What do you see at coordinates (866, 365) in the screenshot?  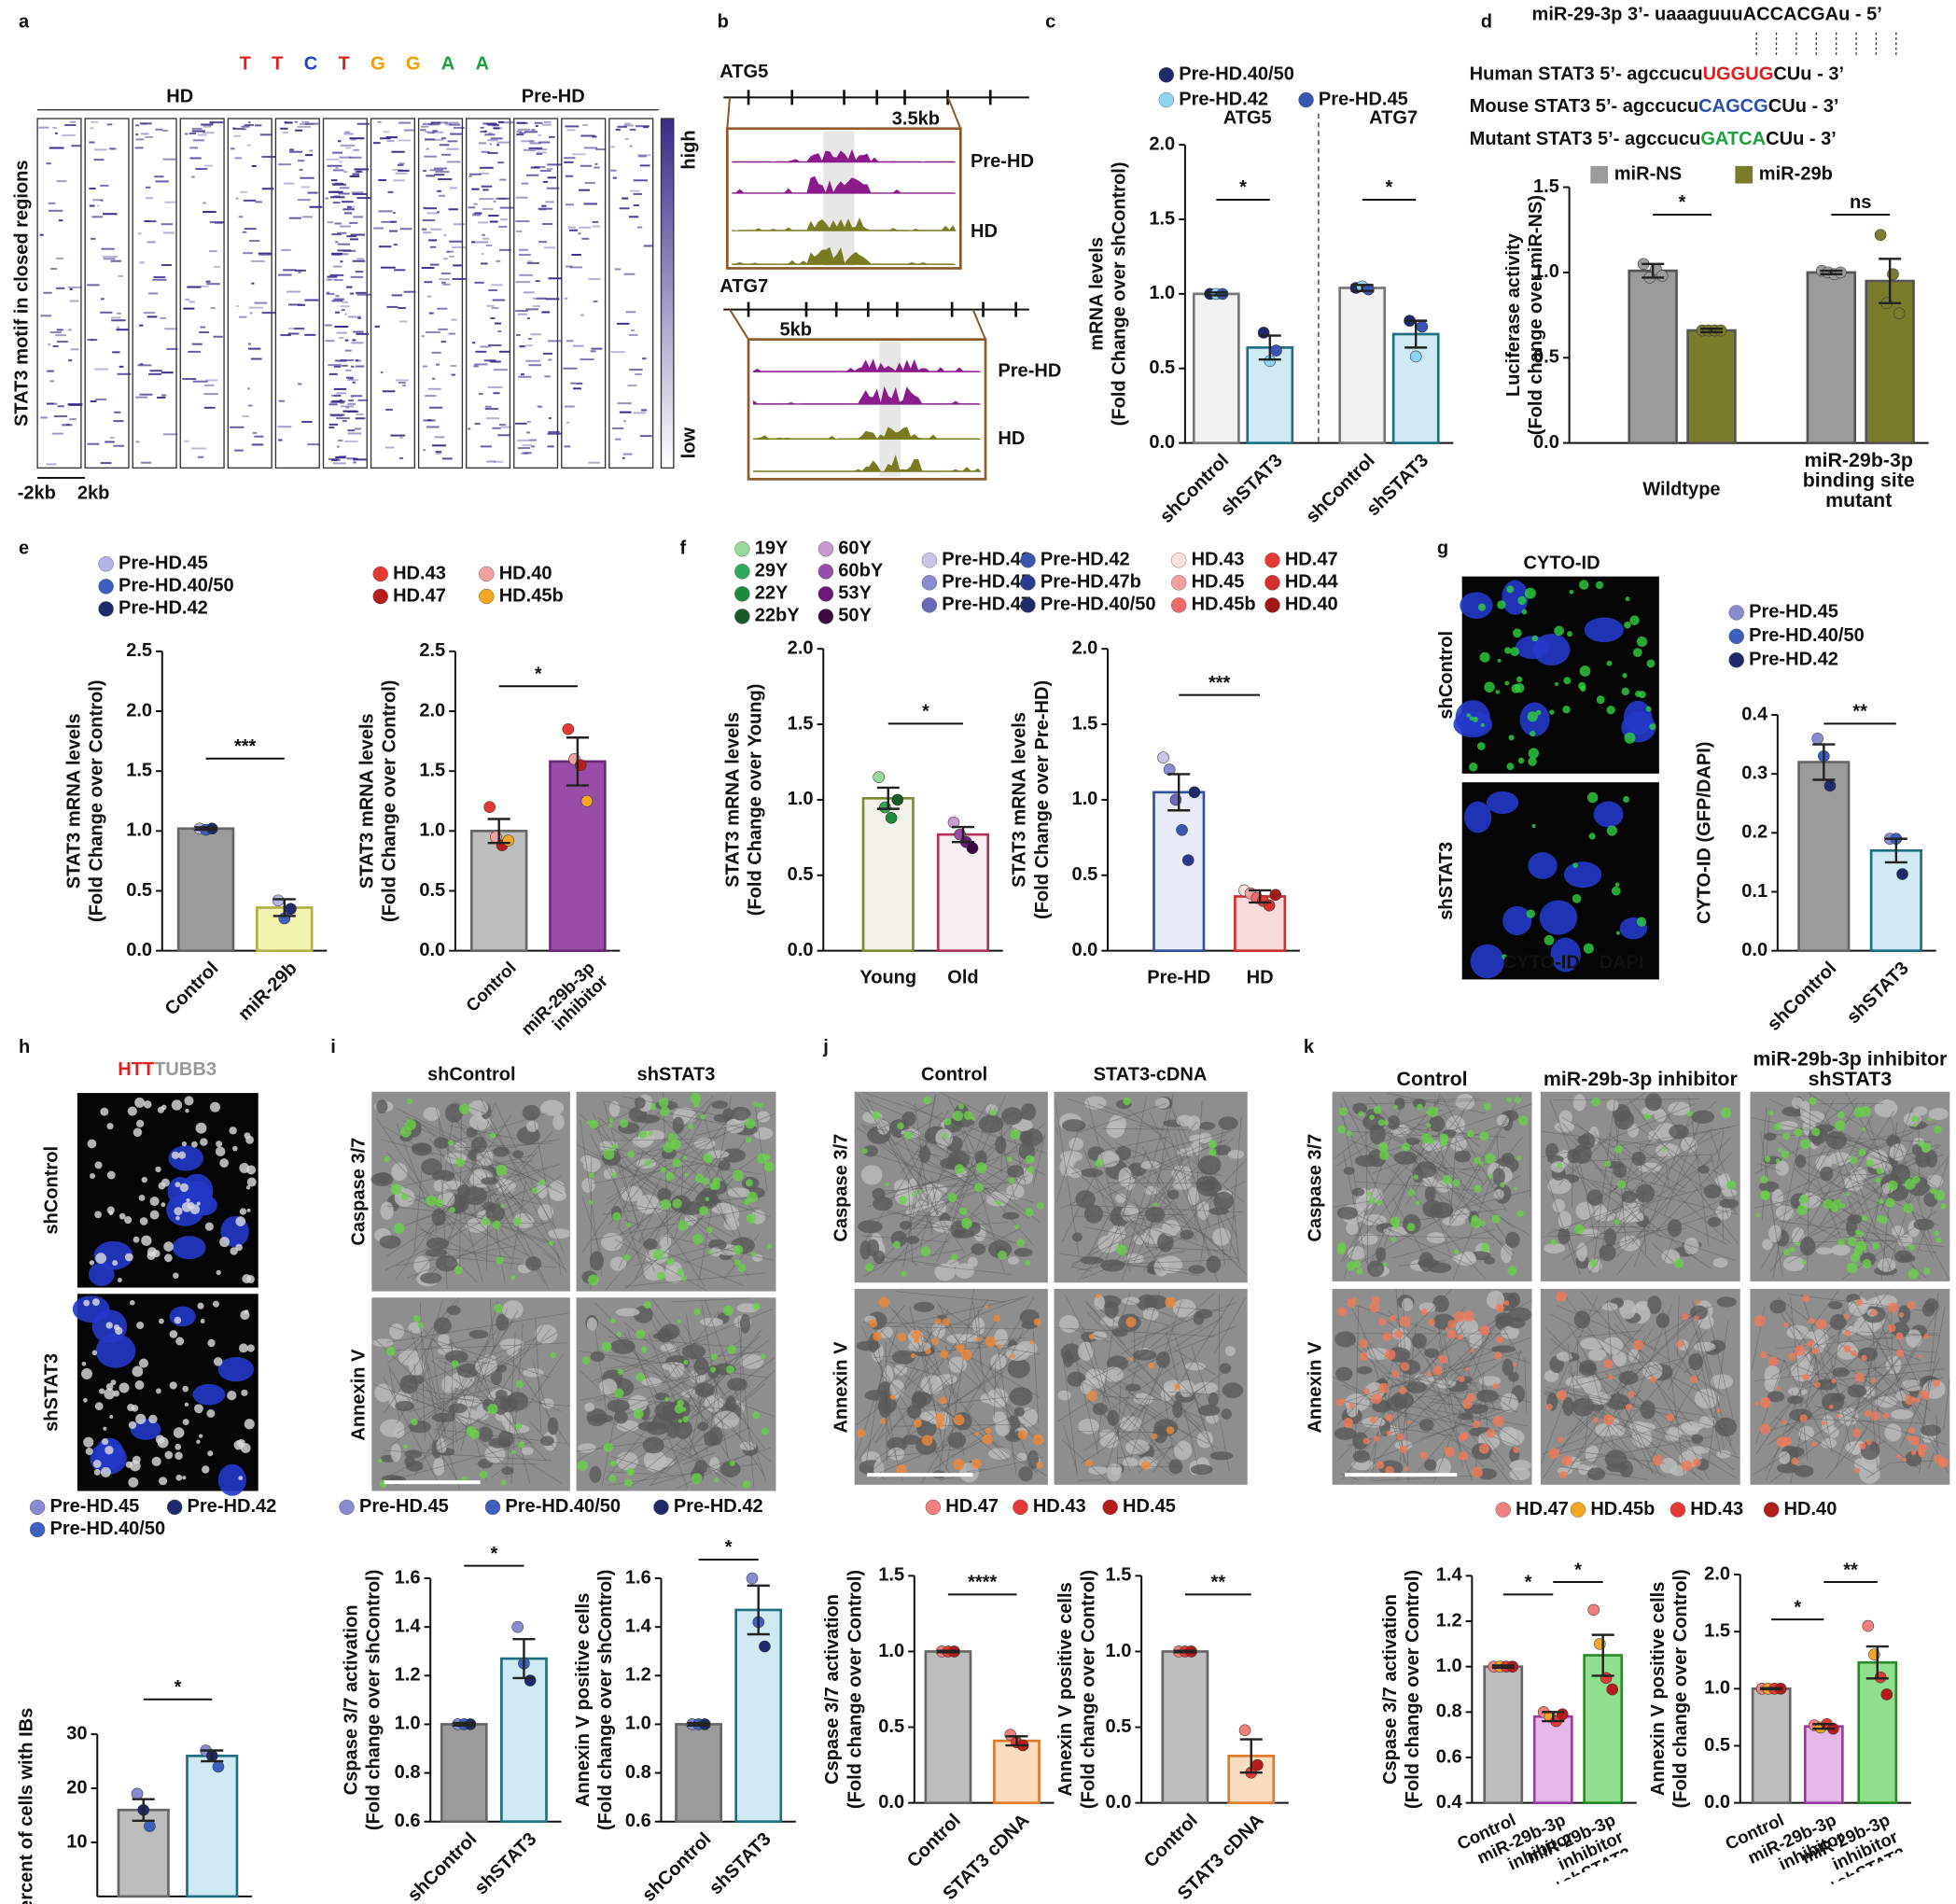 I see `signal-track` at bounding box center [866, 365].